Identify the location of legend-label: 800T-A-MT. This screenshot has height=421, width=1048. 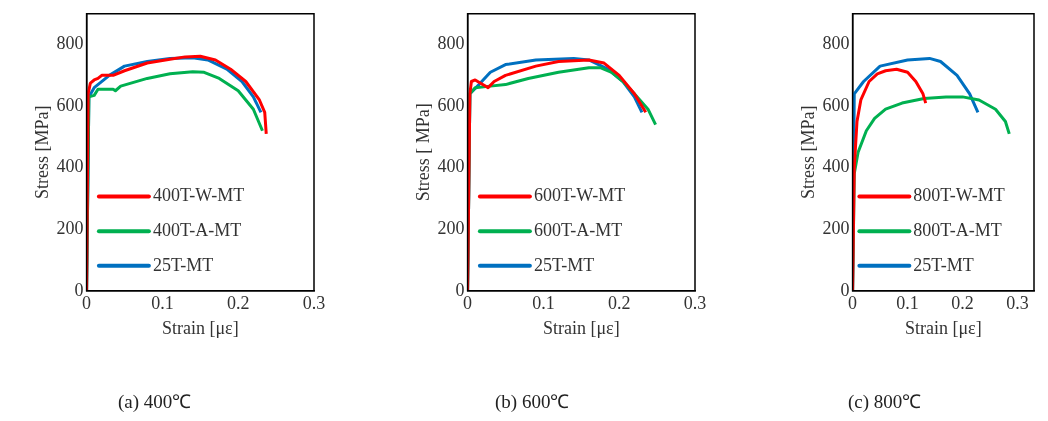
(957, 229).